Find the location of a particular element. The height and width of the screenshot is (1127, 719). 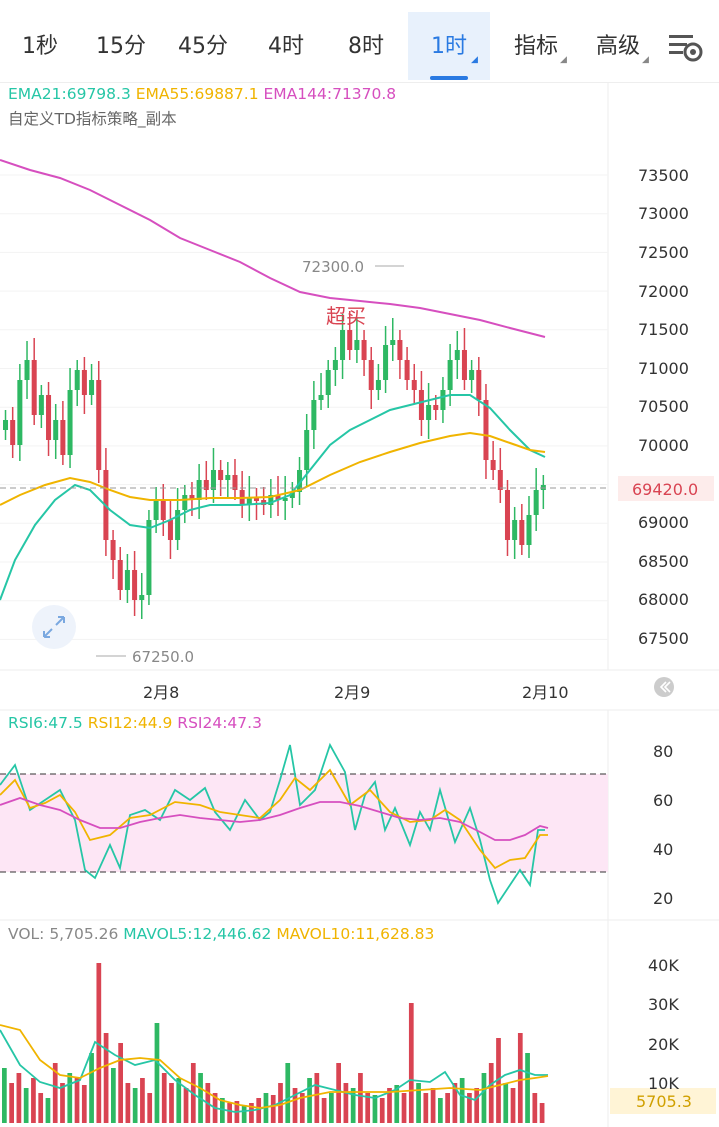

rsi24-line is located at coordinates (274, 819).